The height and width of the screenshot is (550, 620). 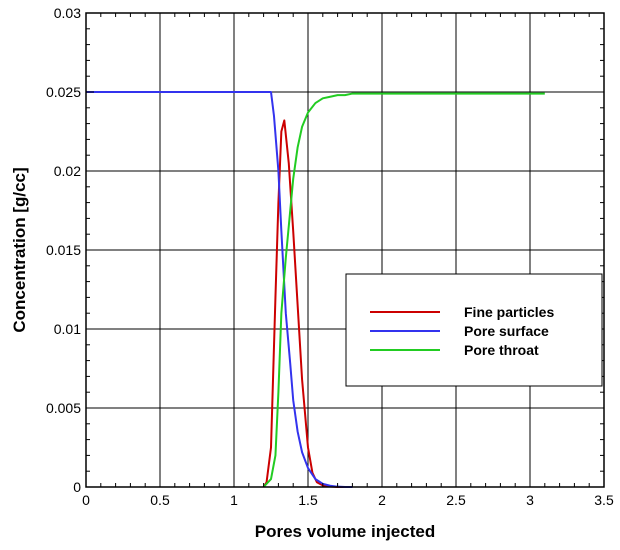 What do you see at coordinates (77, 487) in the screenshot?
I see `y-tick-label: 0` at bounding box center [77, 487].